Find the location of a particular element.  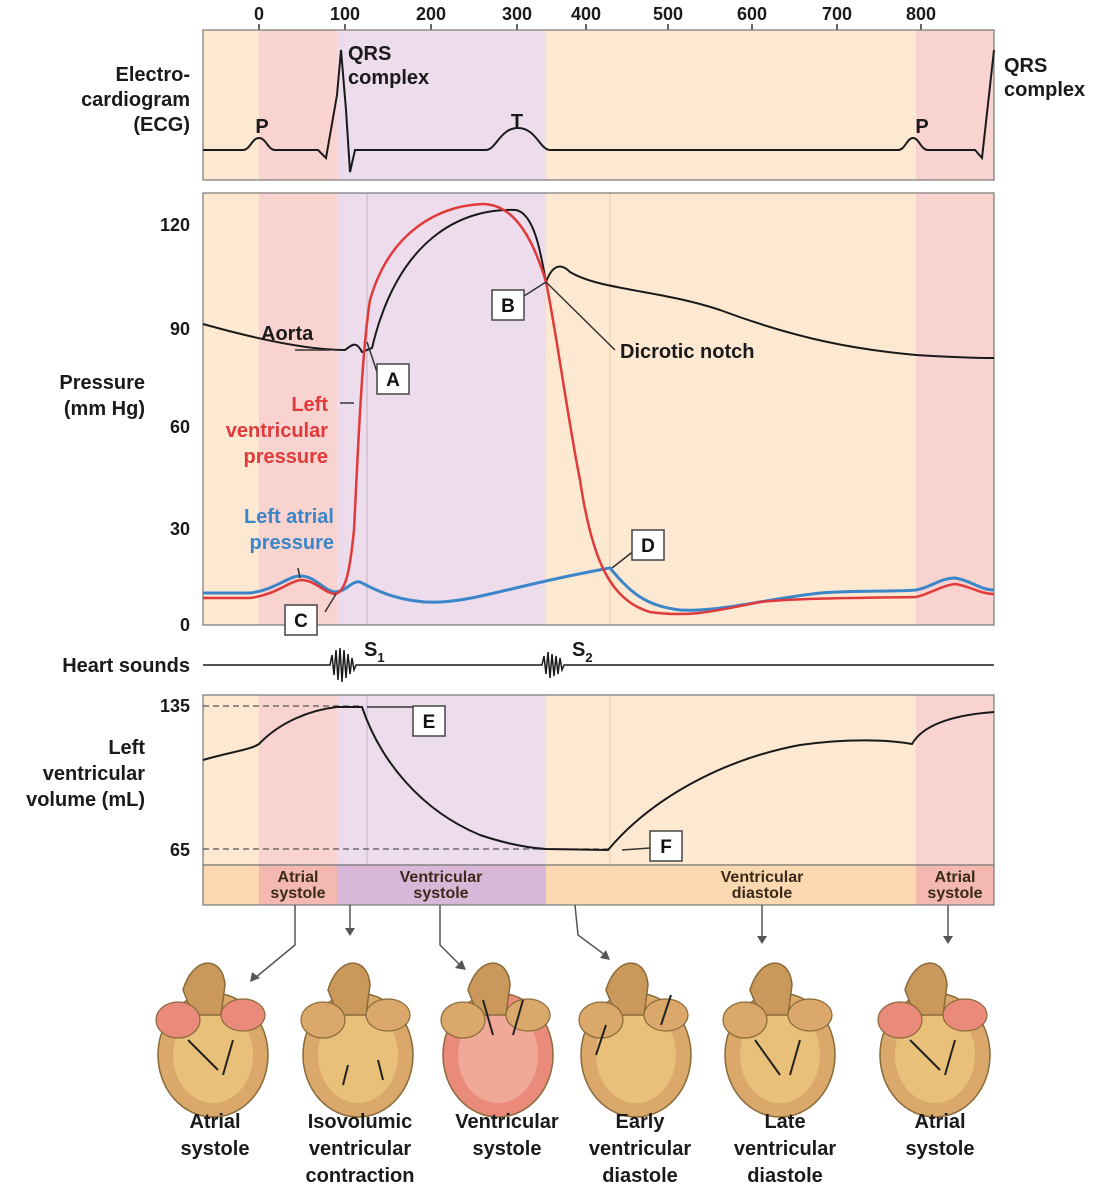

stage-1-line-3: contraction is located at coordinates (360, 1176).